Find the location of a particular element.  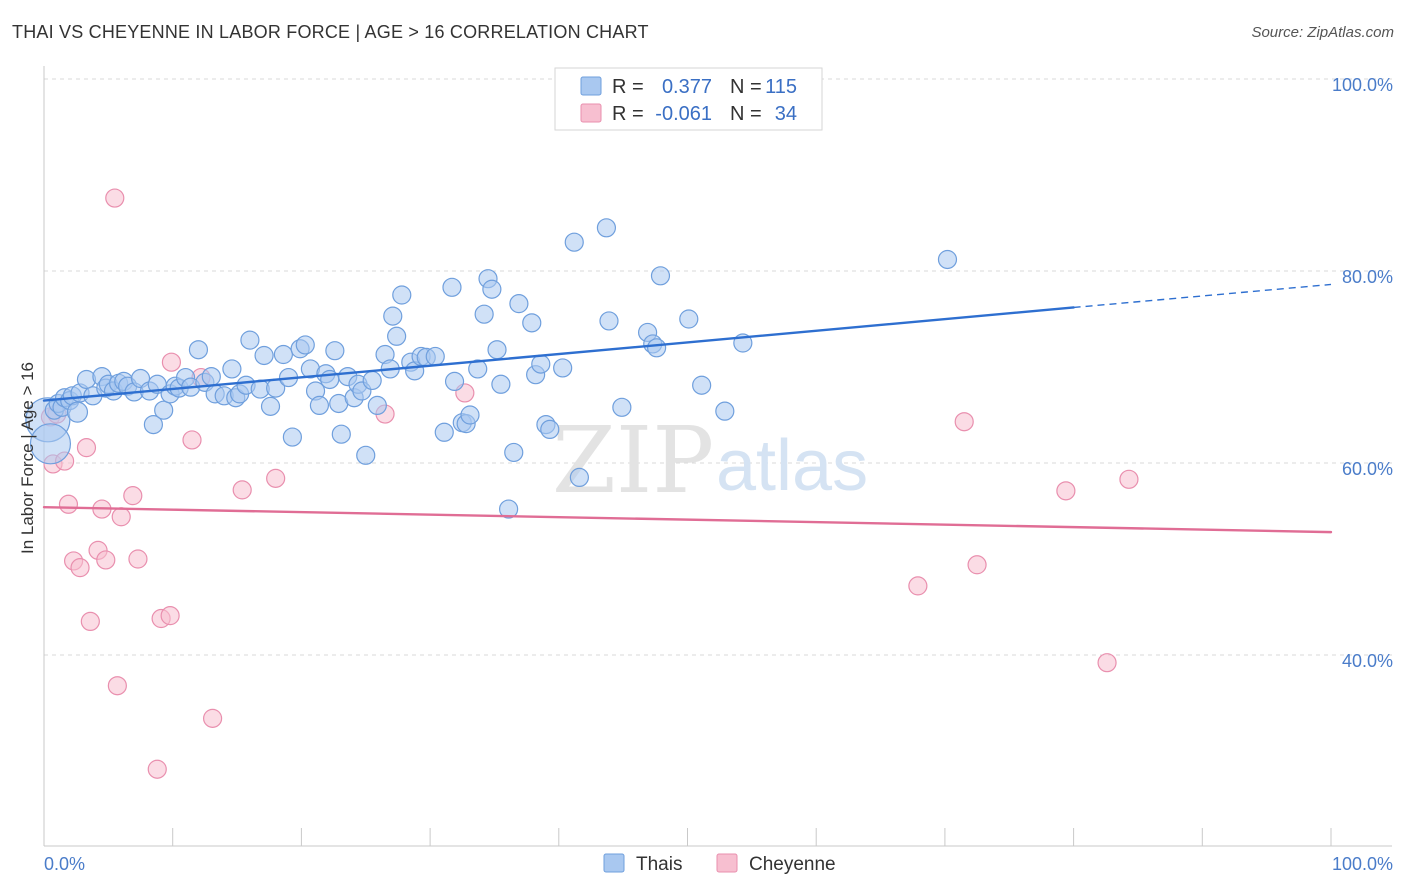

x-axis-ticks is located at coordinates (687, 837).